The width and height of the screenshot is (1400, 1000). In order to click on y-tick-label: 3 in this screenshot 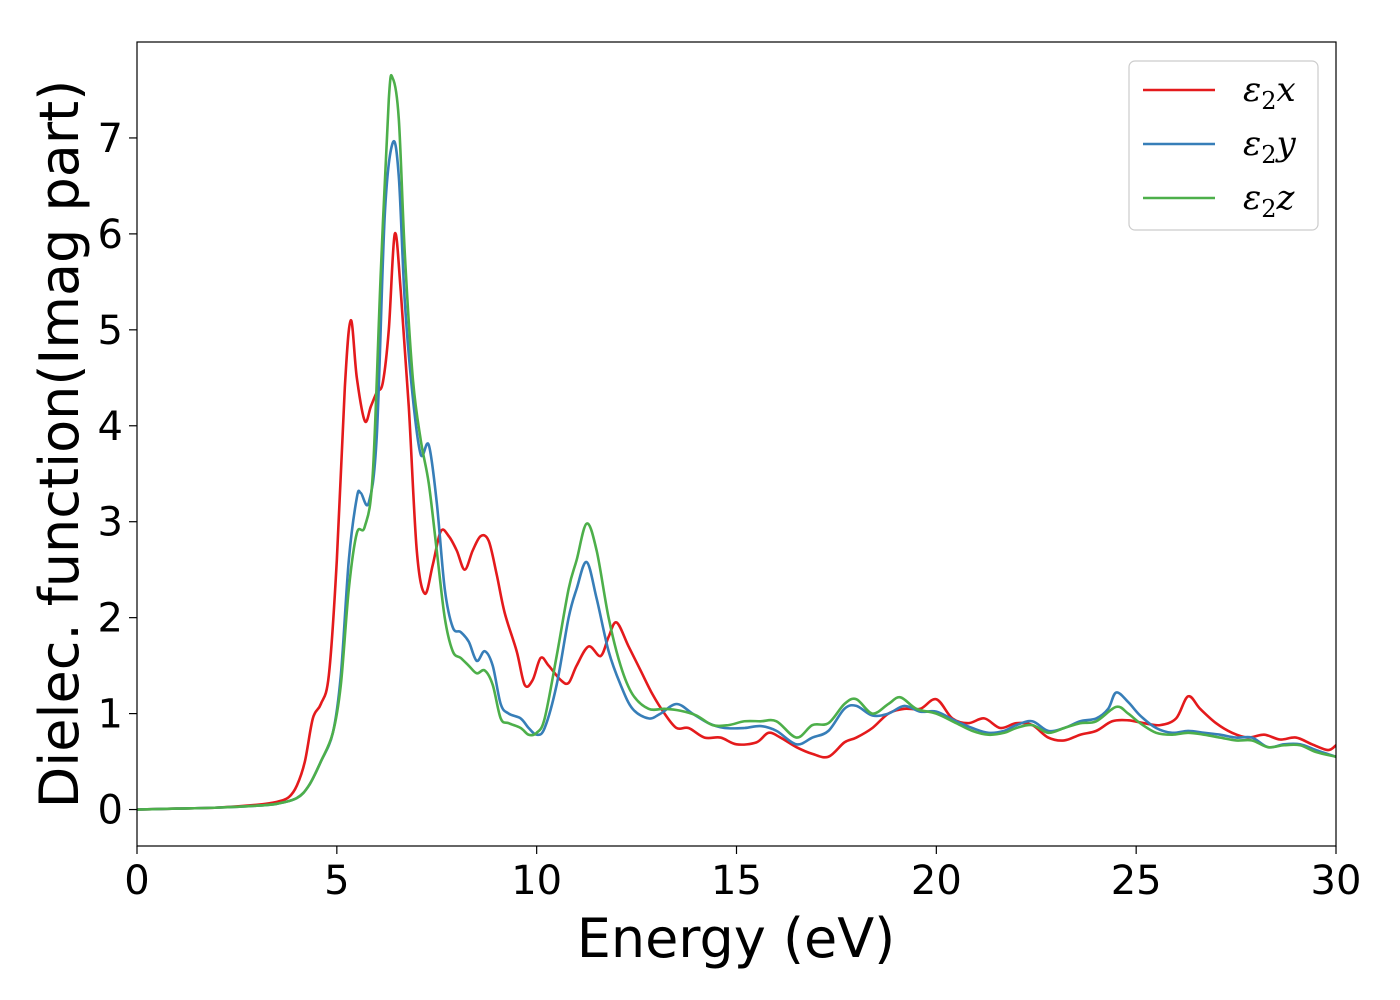, I will do `click(110, 523)`.